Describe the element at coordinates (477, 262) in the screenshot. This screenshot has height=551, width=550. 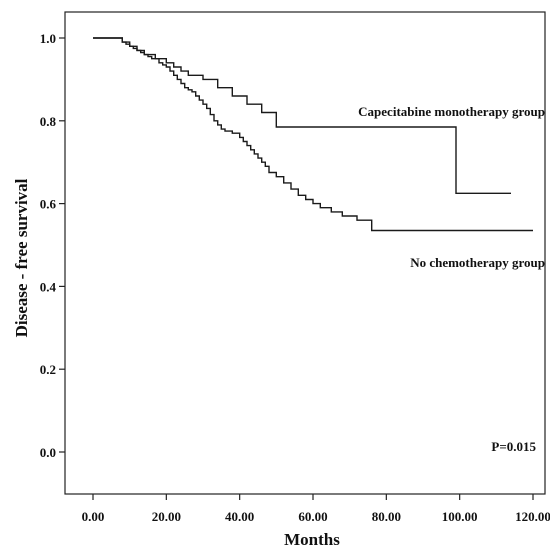
I see `no-chemotherapy-series-label: No chemotherapy group` at that location.